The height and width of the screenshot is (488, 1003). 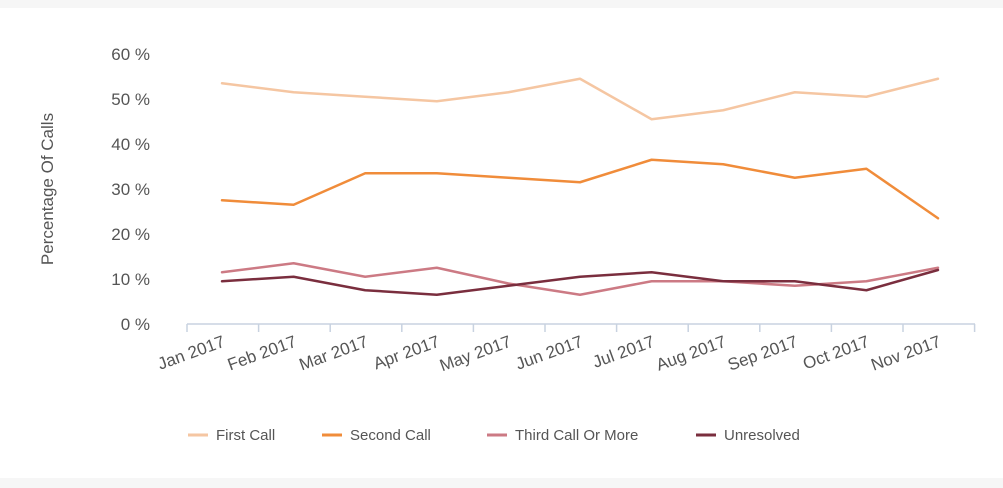 I want to click on series-line-third-call-or-more, so click(x=580, y=279).